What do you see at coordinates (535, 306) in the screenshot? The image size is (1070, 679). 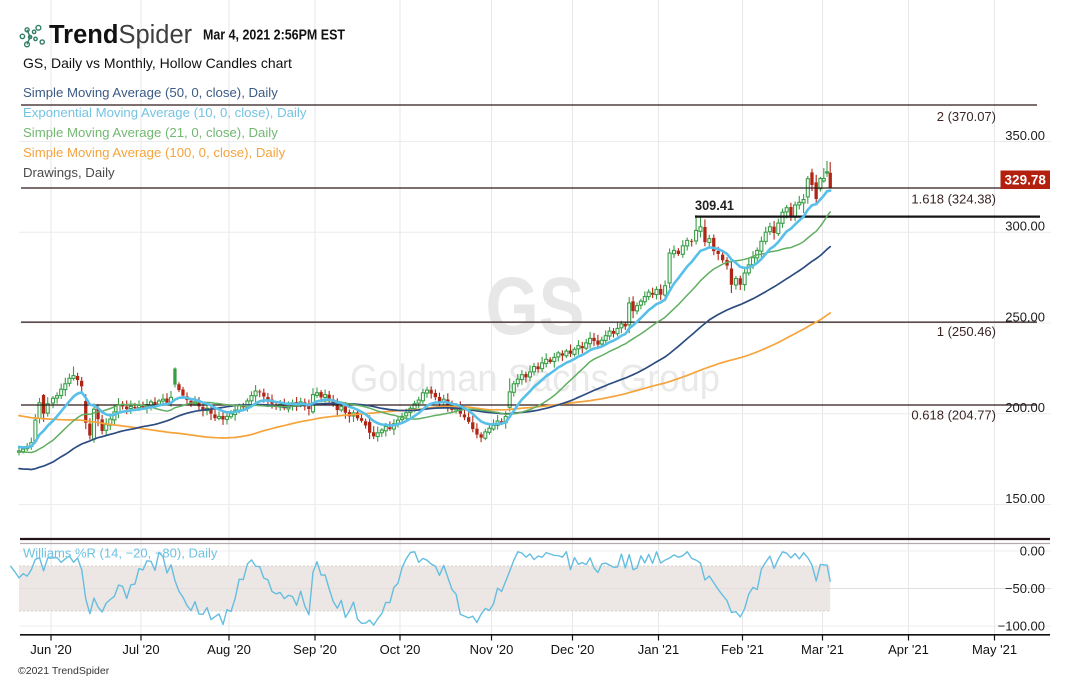 I see `svg-text: GS` at bounding box center [535, 306].